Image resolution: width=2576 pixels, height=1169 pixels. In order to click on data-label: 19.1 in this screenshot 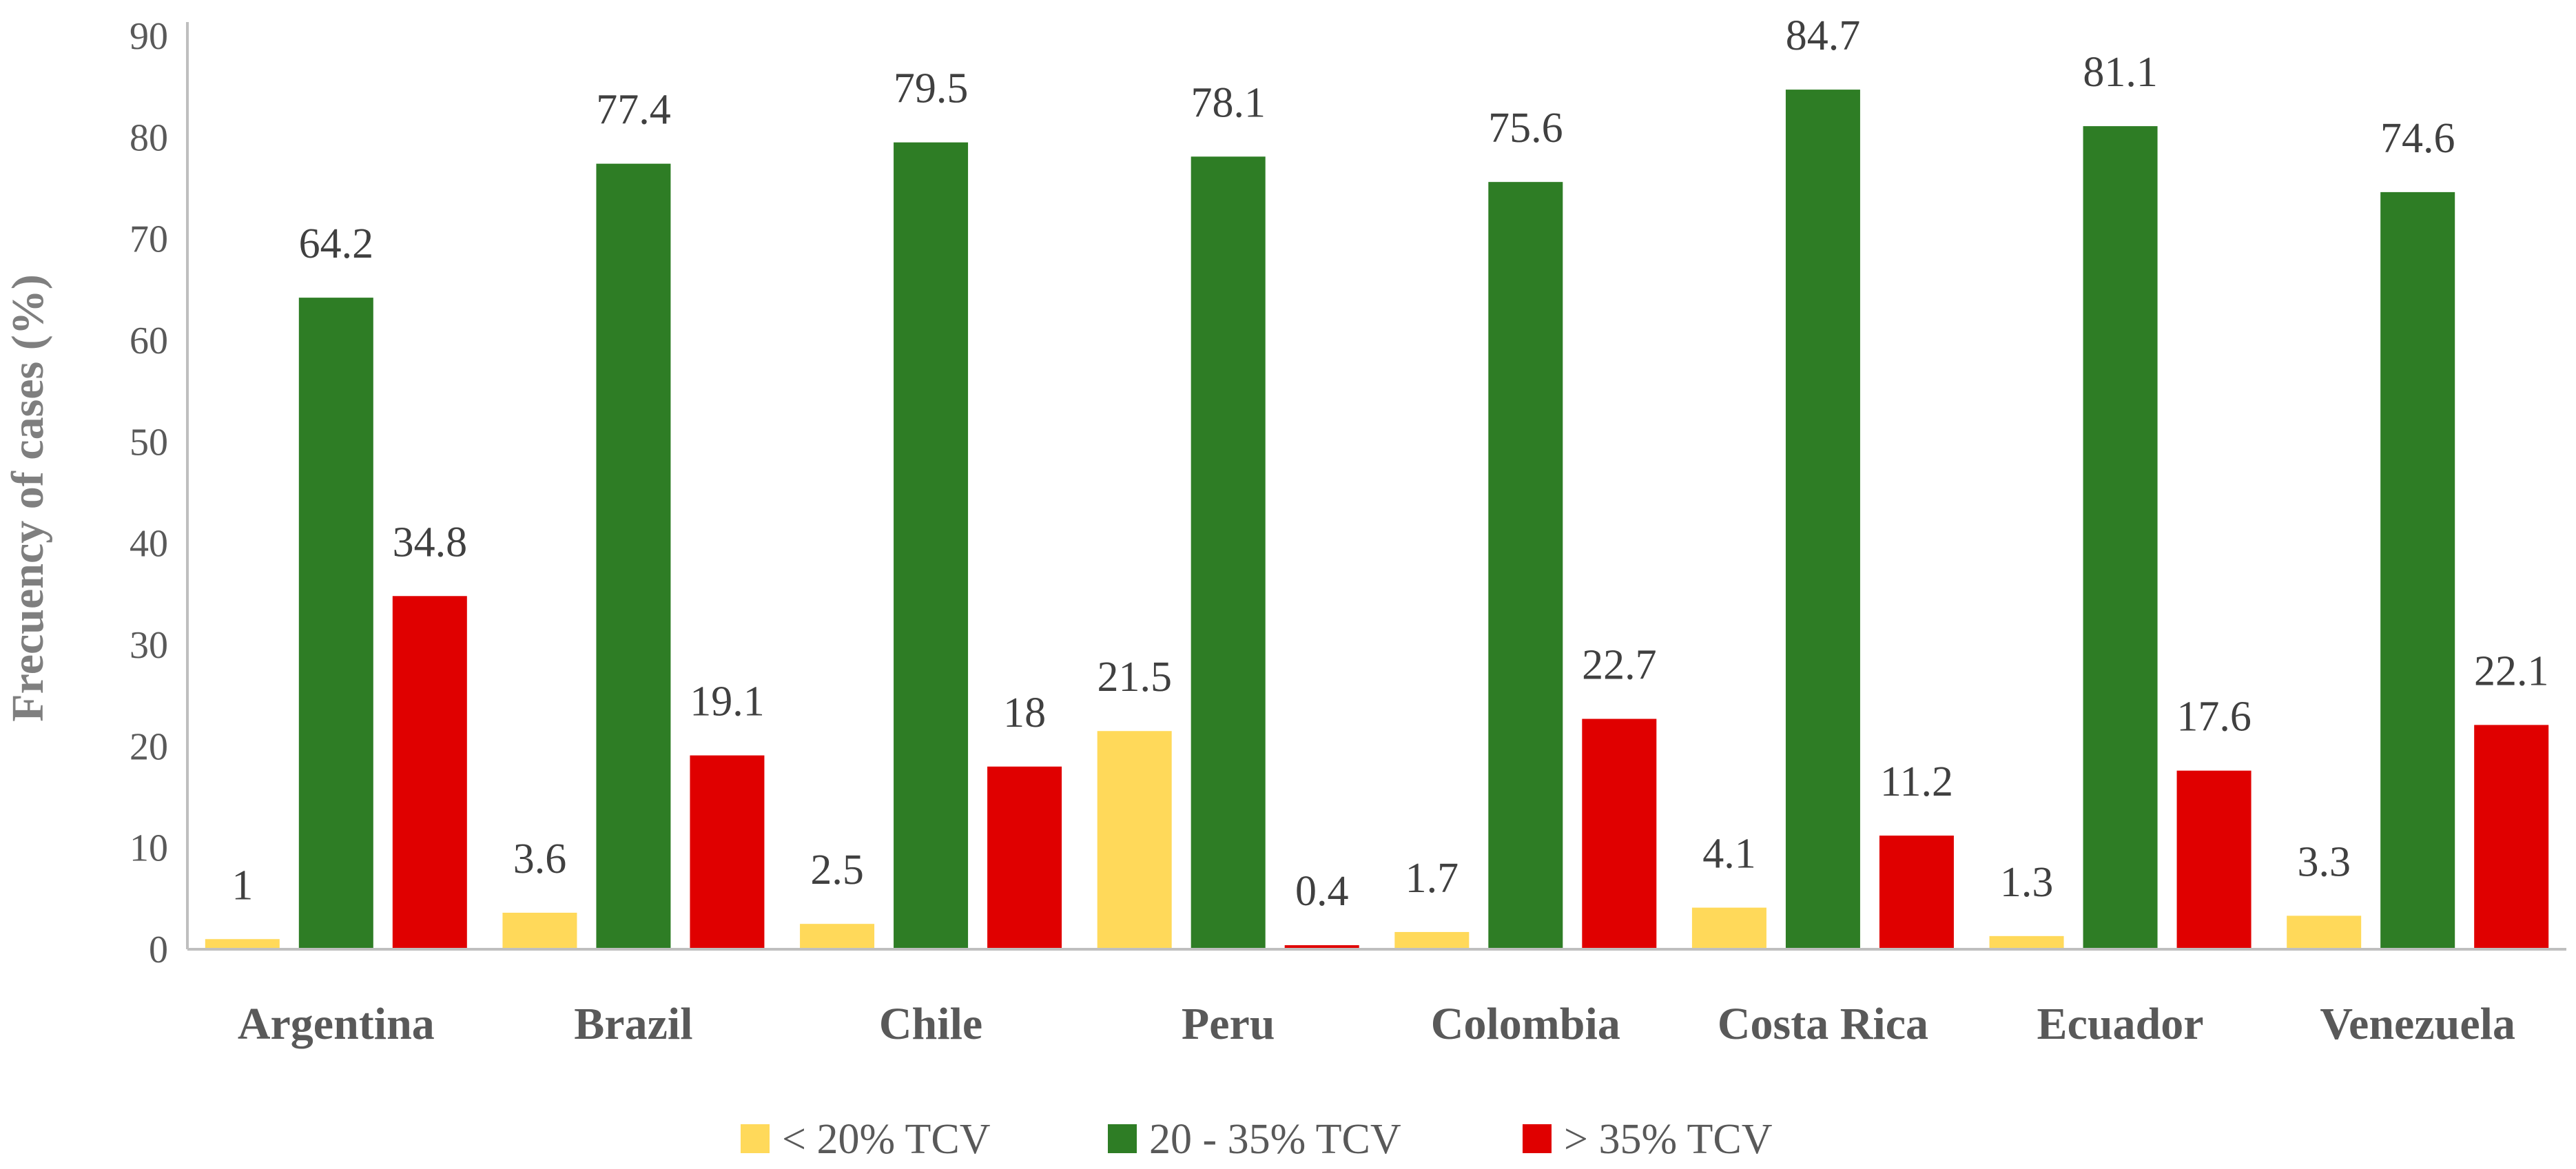, I will do `click(727, 702)`.